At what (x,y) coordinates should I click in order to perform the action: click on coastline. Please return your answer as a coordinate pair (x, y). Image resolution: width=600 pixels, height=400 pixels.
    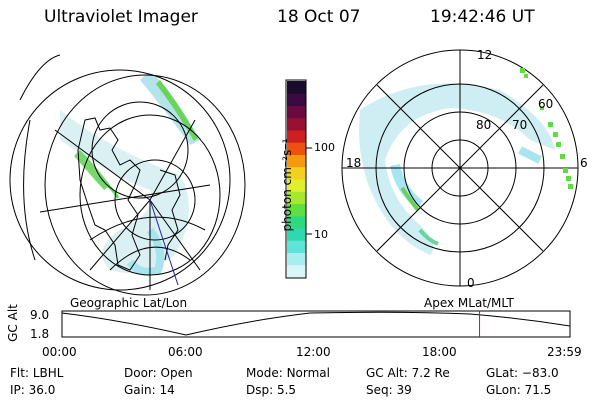
    Looking at the image, I should click on (109, 194).